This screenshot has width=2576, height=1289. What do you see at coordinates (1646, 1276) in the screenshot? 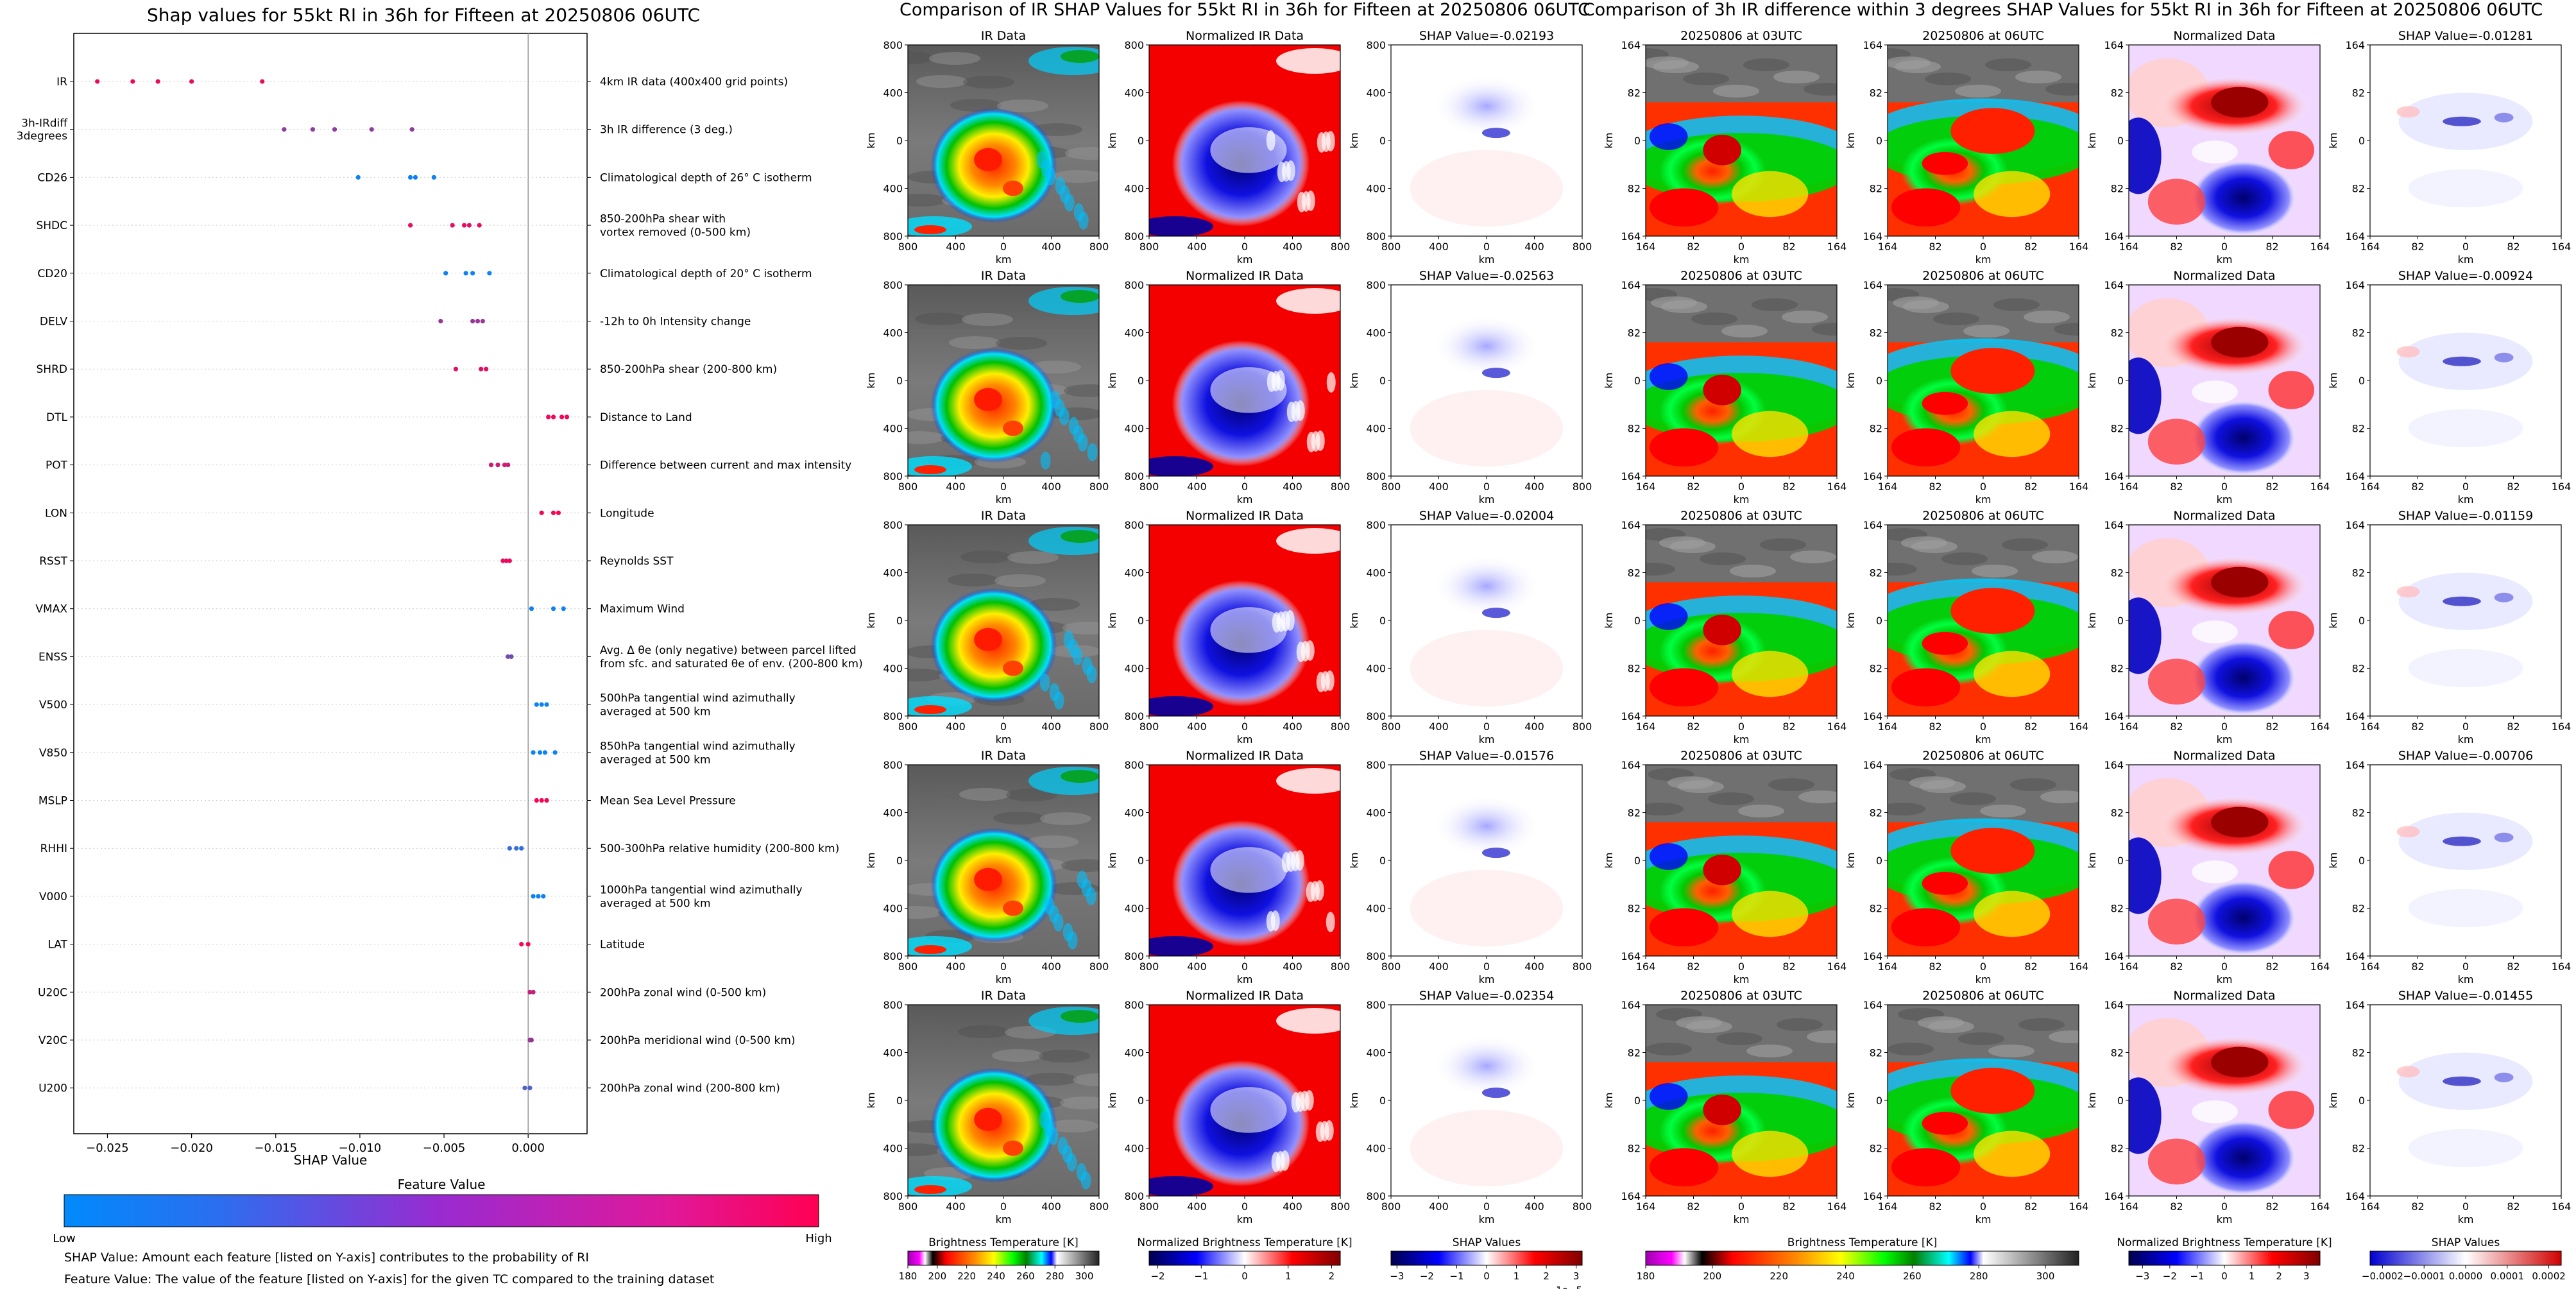
I see `colorbar-tick-label: 180` at bounding box center [1646, 1276].